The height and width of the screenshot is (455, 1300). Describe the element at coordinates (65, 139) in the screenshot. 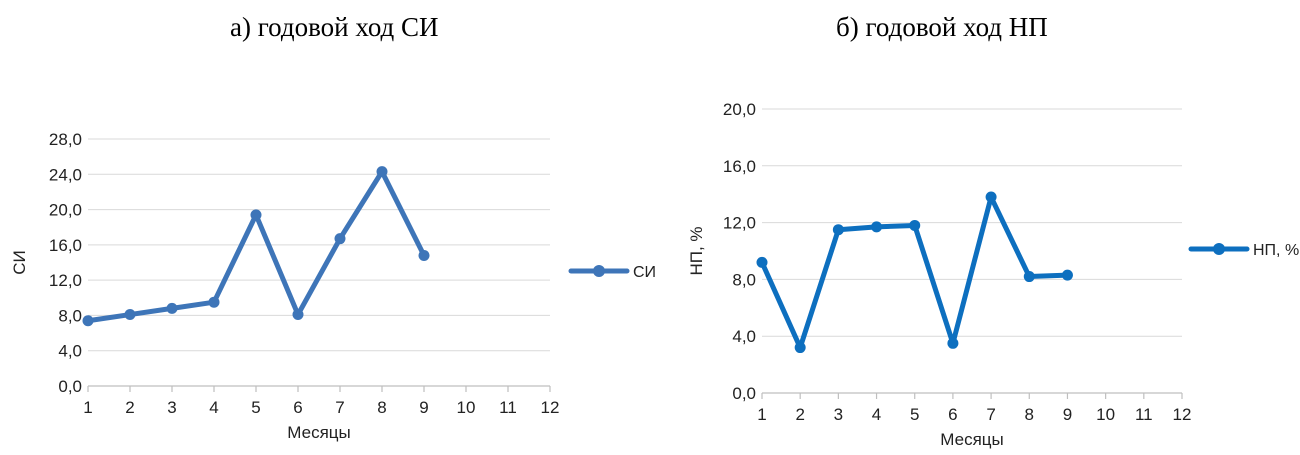

I see `chart-a-y-tick-label: 28,0` at that location.